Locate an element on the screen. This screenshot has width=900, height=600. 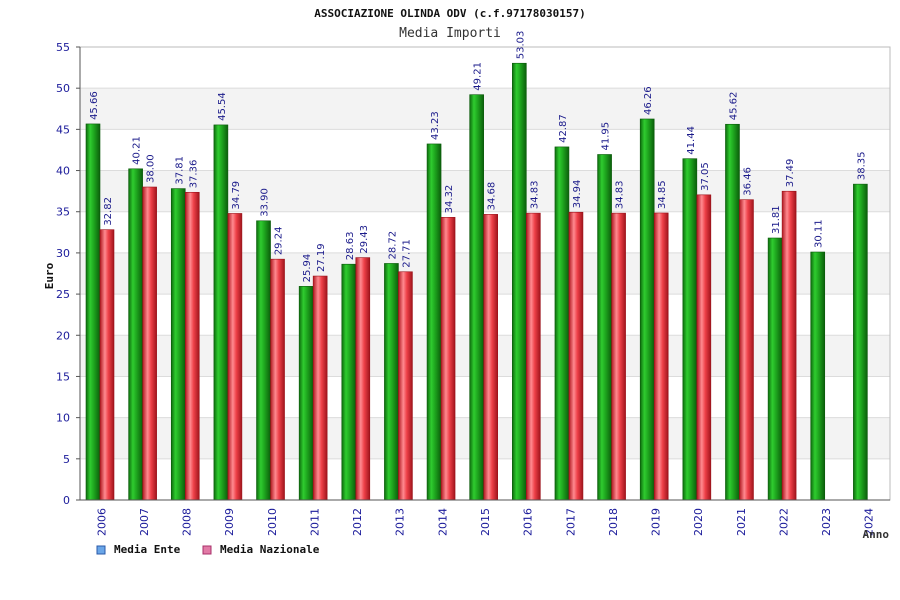
data-label: 33.90 is located at coordinates (265, 202).